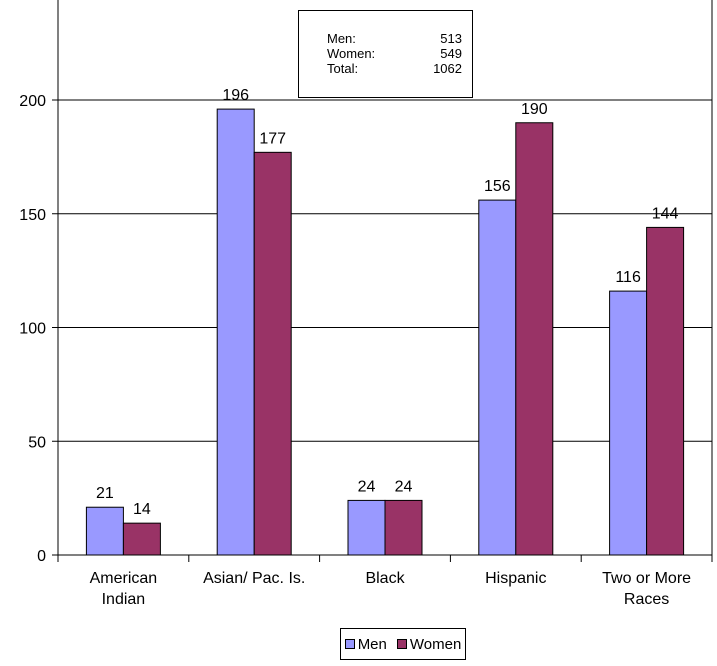 The width and height of the screenshot is (717, 666). What do you see at coordinates (497, 186) in the screenshot?
I see `data-label-men: 156` at bounding box center [497, 186].